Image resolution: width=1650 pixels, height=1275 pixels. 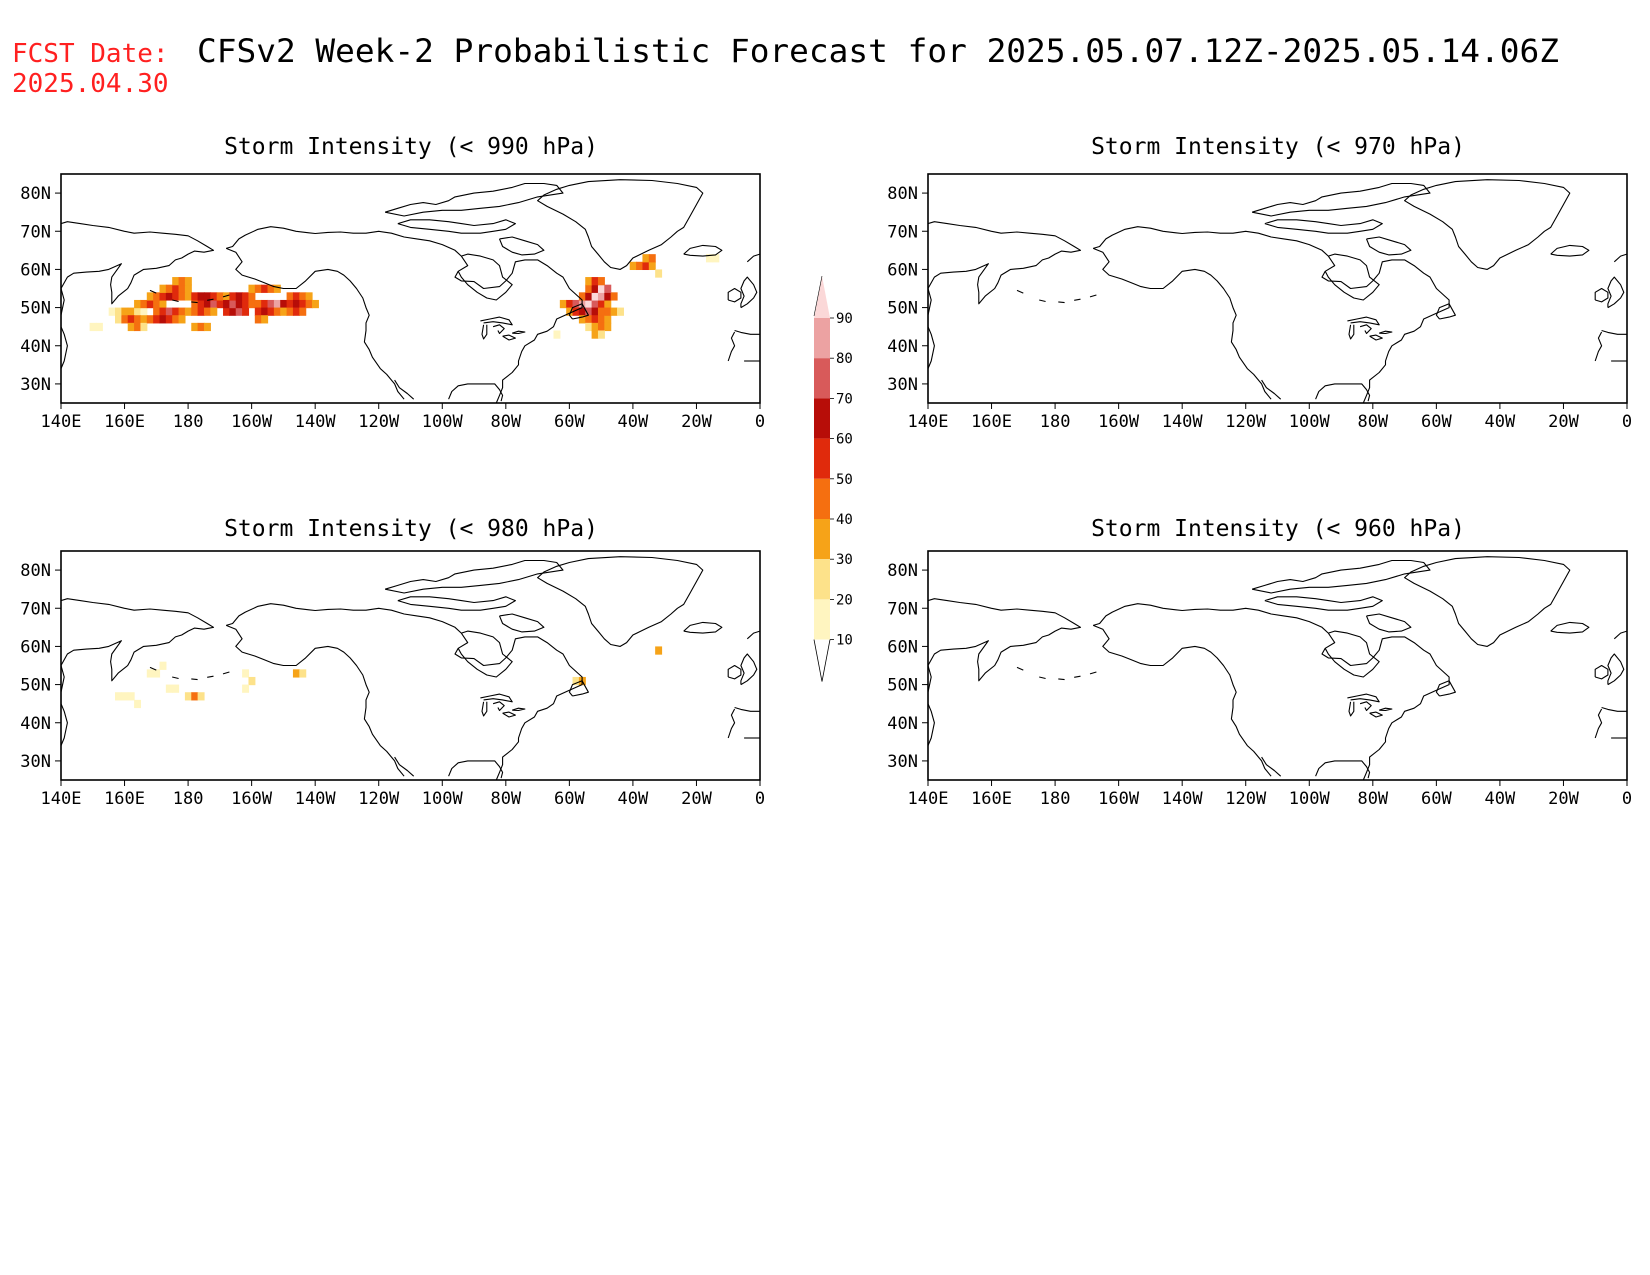 What do you see at coordinates (818, 296) in the screenshot?
I see `colorbar-edge` at bounding box center [818, 296].